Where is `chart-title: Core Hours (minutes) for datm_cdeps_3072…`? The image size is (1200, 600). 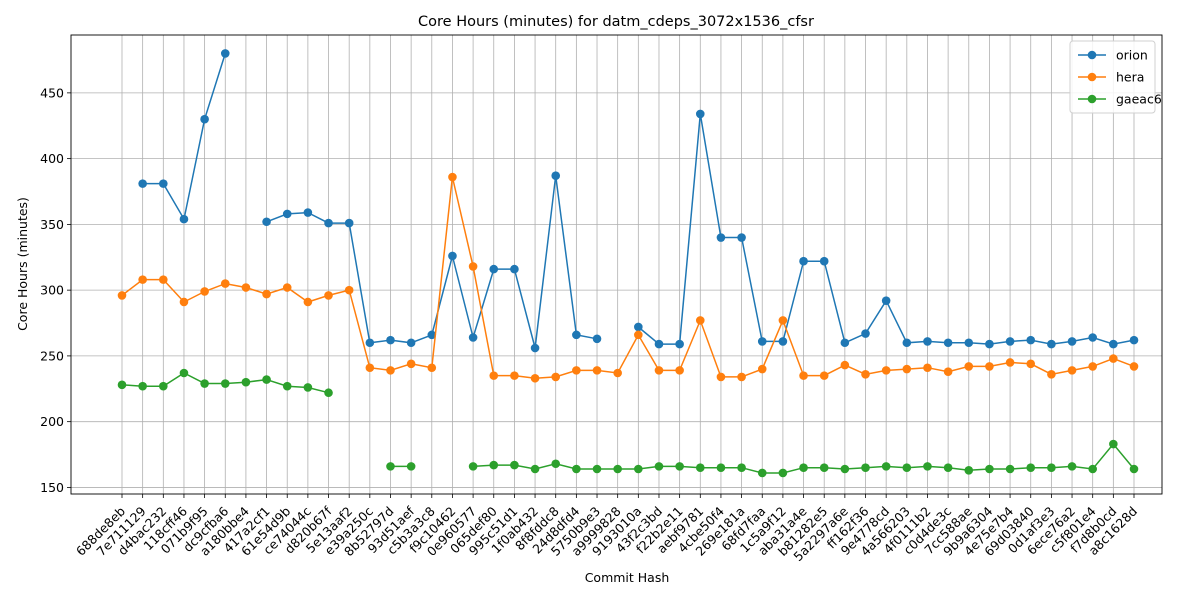
chart-title: Core Hours (minutes) for datm_cdeps_3072… is located at coordinates (616, 22).